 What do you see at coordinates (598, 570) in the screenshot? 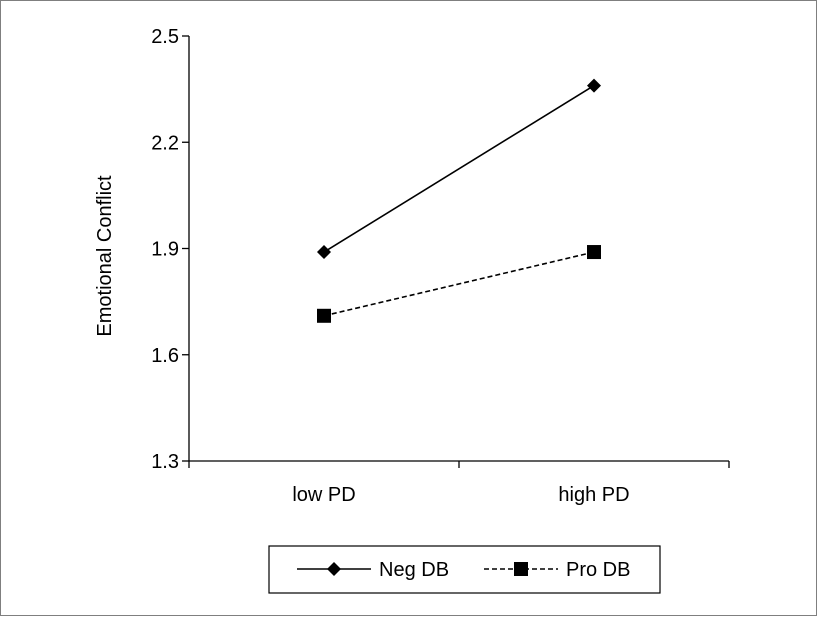
I see `legend-label: Pro DB` at bounding box center [598, 570].